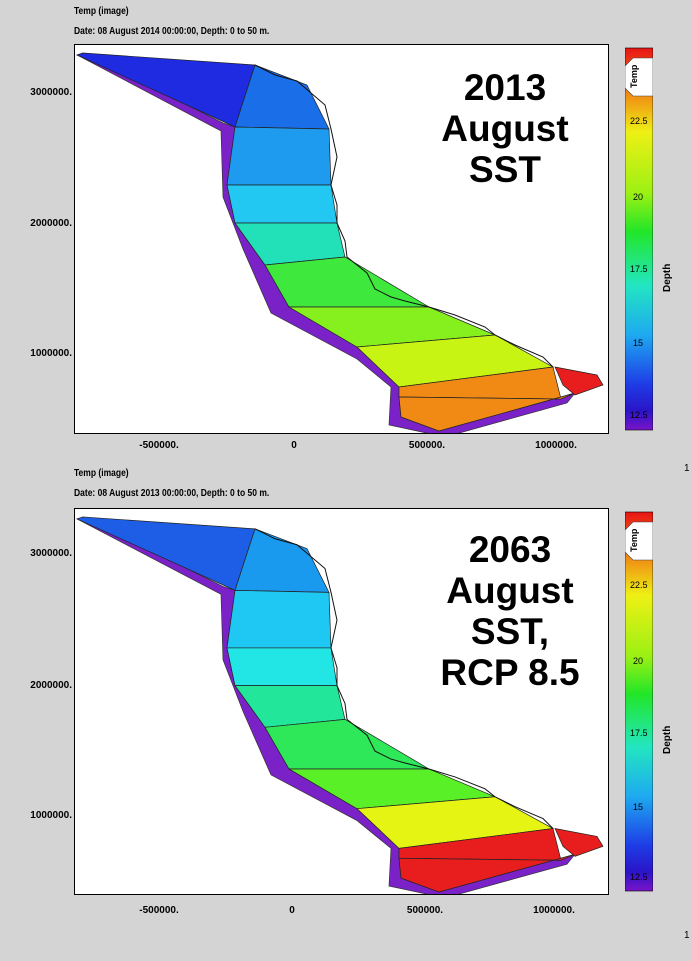  Describe the element at coordinates (510, 631) in the screenshot. I see `overlay-line: SST,` at that location.